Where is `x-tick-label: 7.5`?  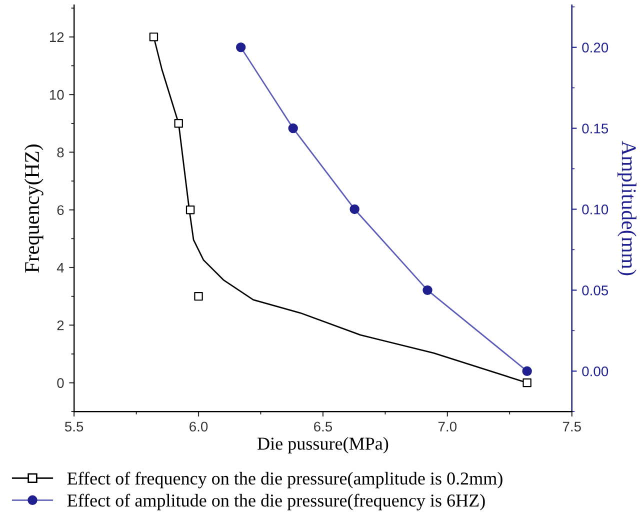 x-tick-label: 7.5 is located at coordinates (571, 427).